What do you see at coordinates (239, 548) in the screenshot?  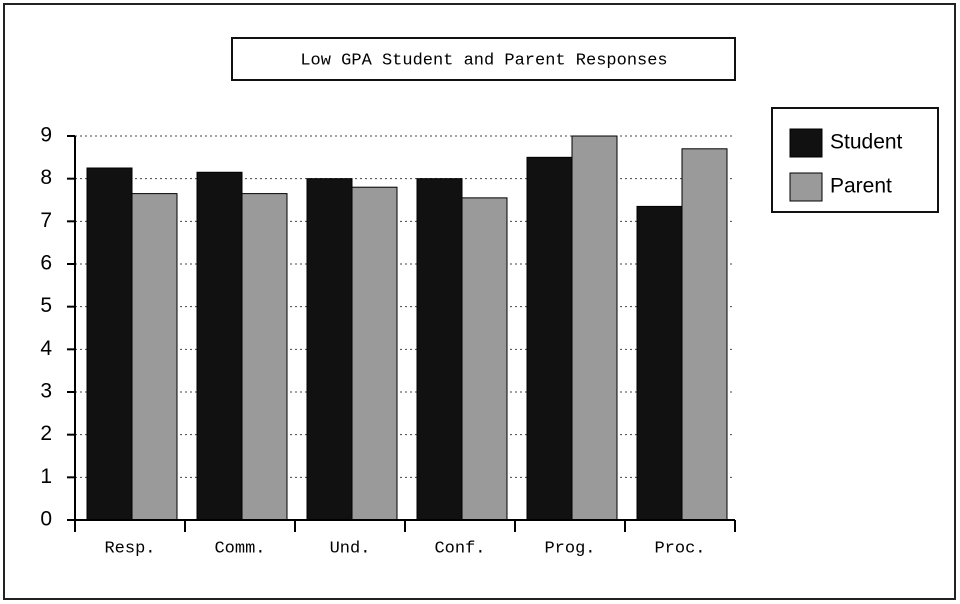 I see `x-tick-label: Comm.` at bounding box center [239, 548].